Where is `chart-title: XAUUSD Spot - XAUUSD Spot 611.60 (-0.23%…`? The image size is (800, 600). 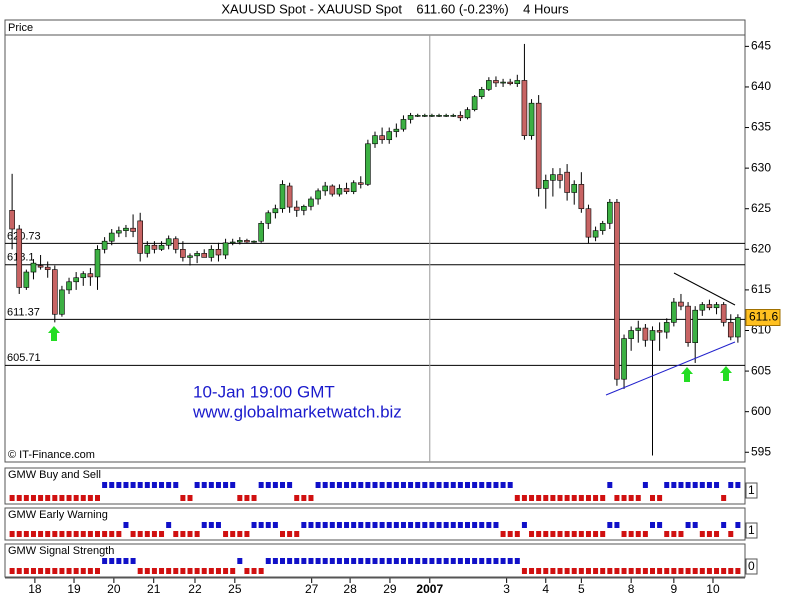 chart-title: XAUUSD Spot - XAUUSD Spot 611.60 (-0.23%… is located at coordinates (395, 8).